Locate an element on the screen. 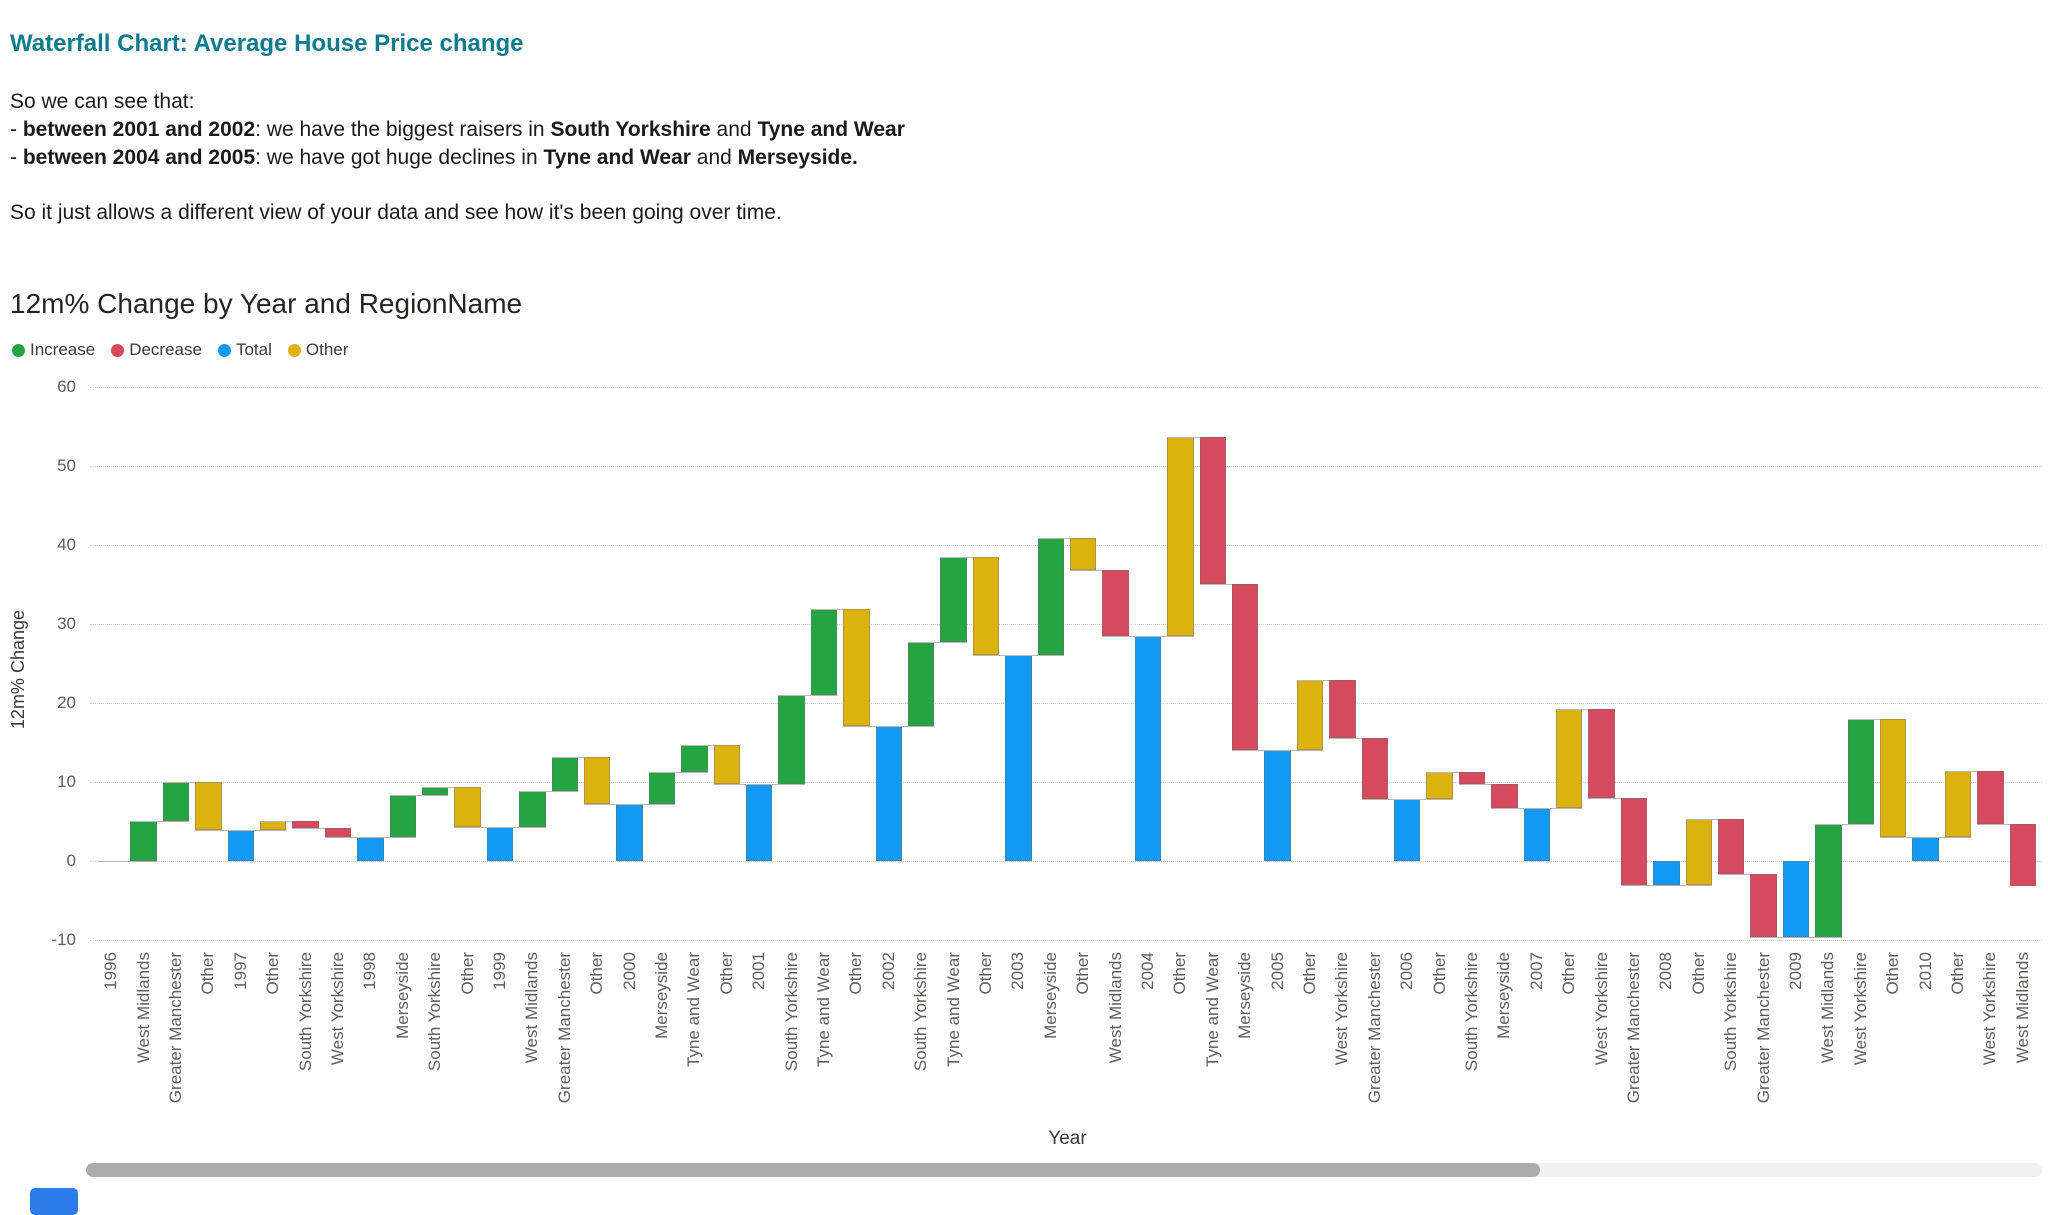 The width and height of the screenshot is (2048, 1215). y-tick-label: -10 is located at coordinates (63, 939).